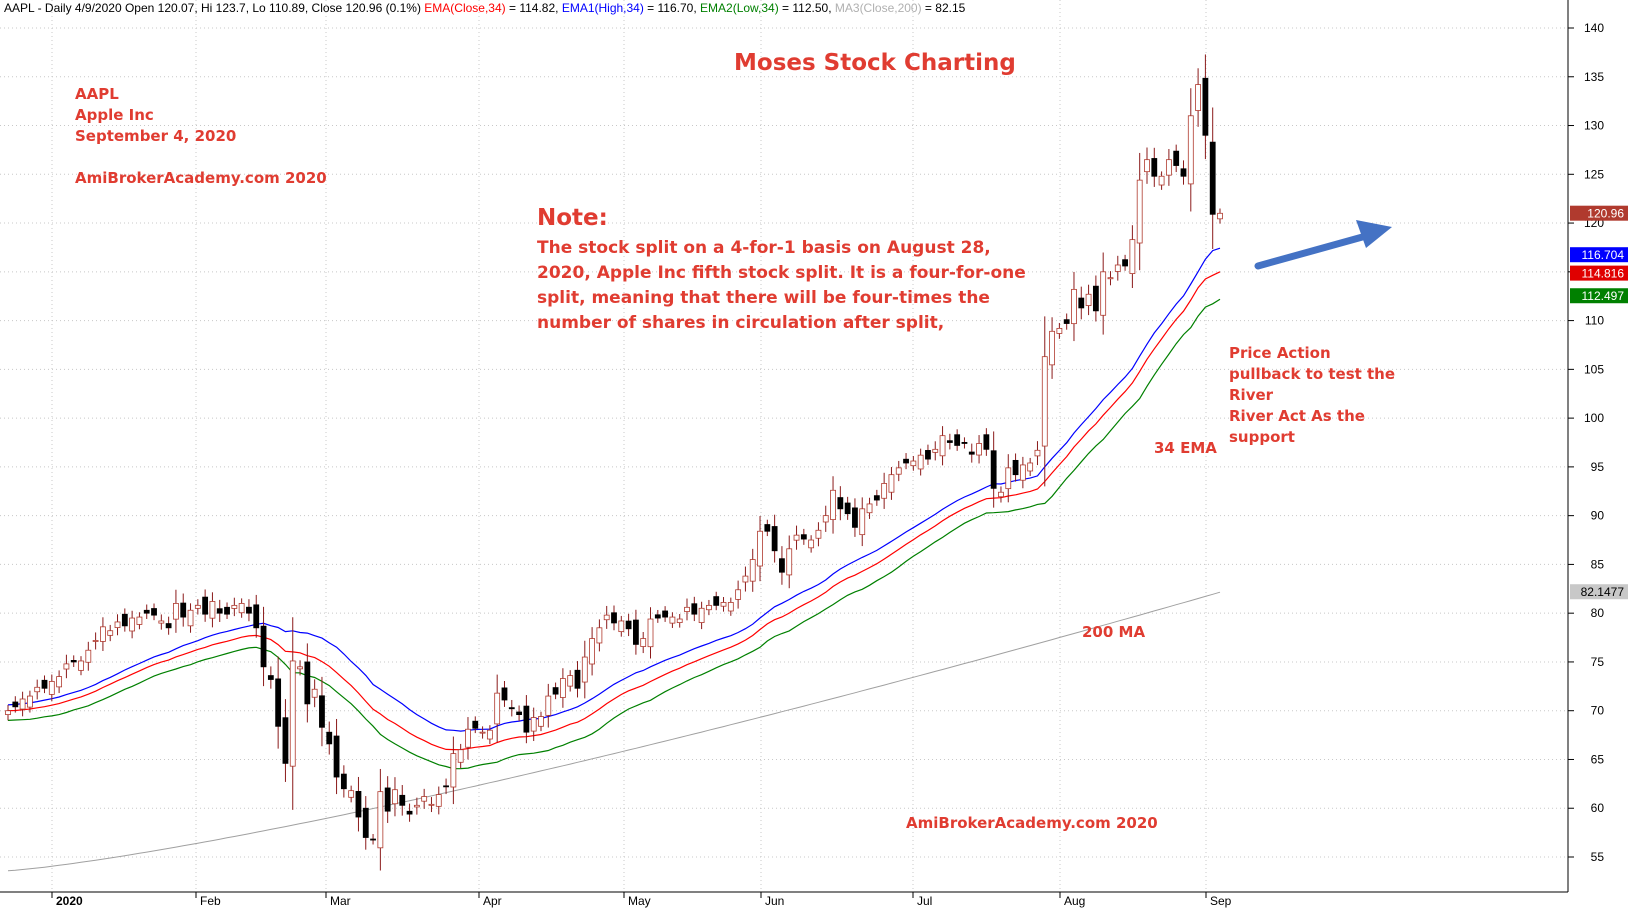 This screenshot has height=908, width=1630. What do you see at coordinates (1603, 296) in the screenshot?
I see `price-badge-label: 112.497` at bounding box center [1603, 296].